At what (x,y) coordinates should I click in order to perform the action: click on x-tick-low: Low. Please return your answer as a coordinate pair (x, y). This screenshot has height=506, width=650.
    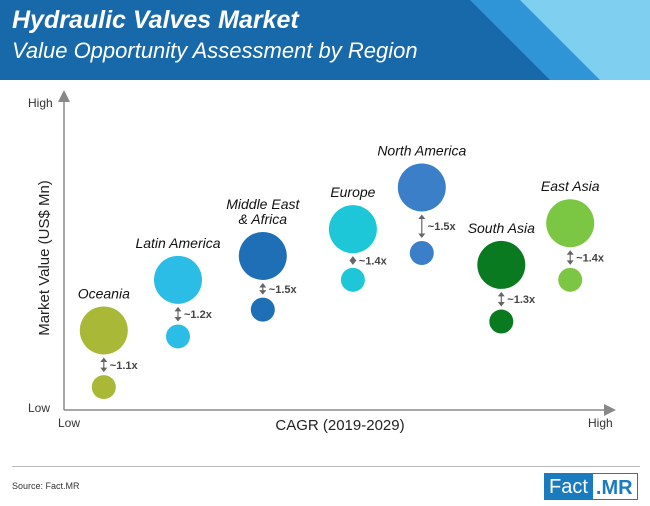
    Looking at the image, I should click on (69, 423).